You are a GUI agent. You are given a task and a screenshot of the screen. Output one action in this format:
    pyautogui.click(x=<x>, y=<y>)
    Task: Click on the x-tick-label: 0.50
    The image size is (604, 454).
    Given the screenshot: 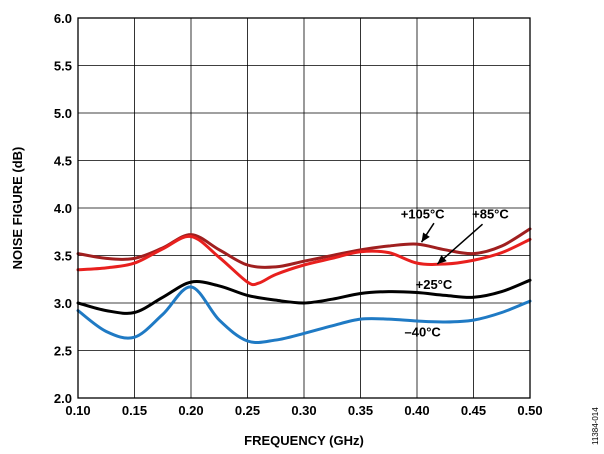 What is the action you would take?
    pyautogui.click(x=529, y=410)
    